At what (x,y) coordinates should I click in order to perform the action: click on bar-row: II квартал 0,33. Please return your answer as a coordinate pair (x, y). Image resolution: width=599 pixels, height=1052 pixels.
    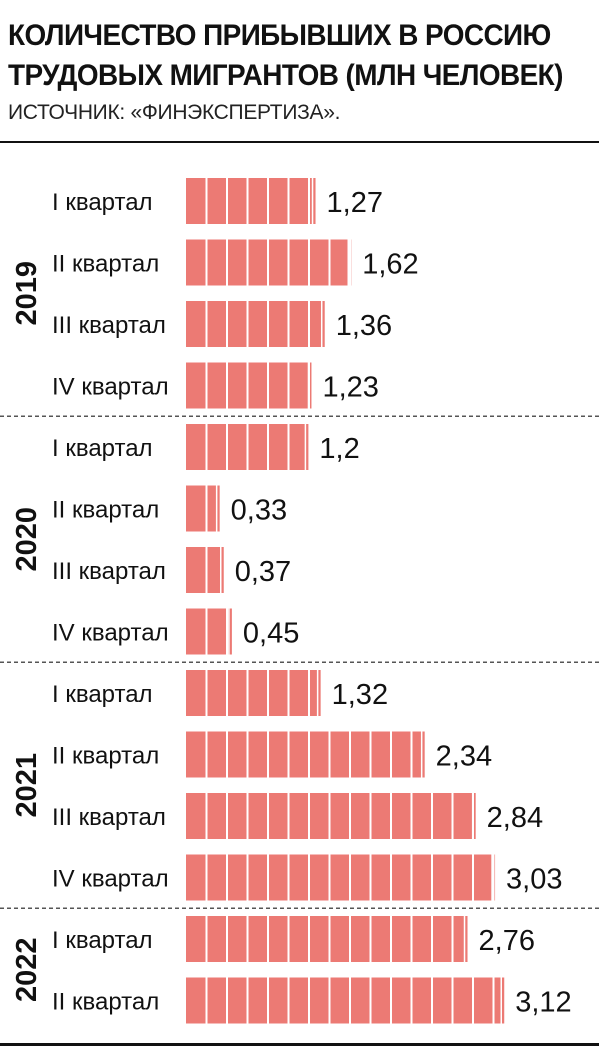
    Looking at the image, I should click on (169, 508).